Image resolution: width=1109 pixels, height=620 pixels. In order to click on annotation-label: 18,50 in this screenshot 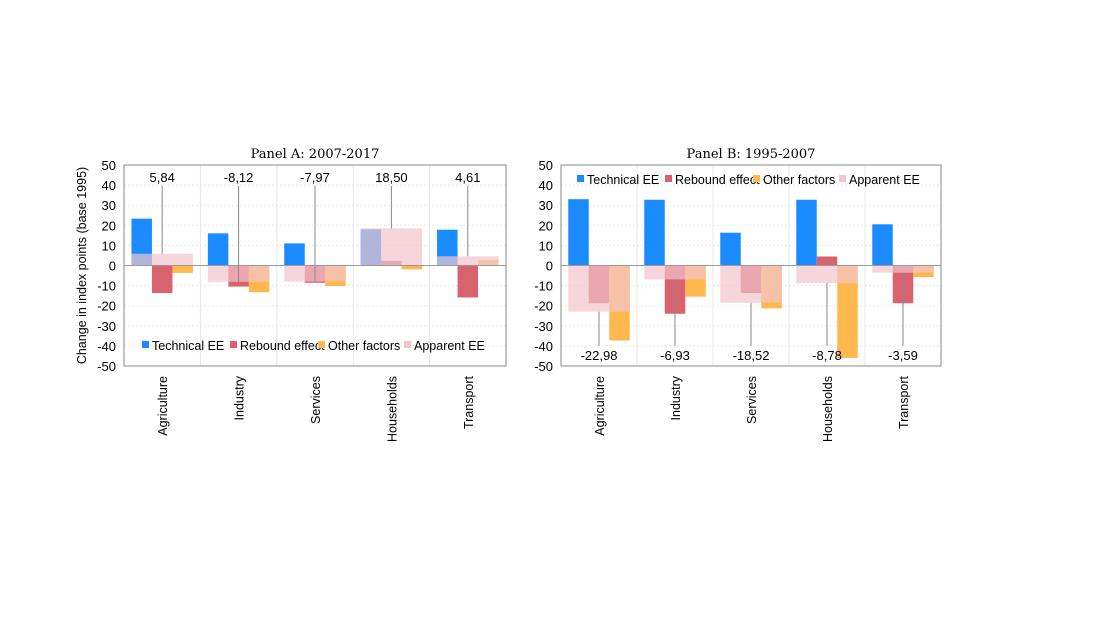, I will do `click(391, 177)`.